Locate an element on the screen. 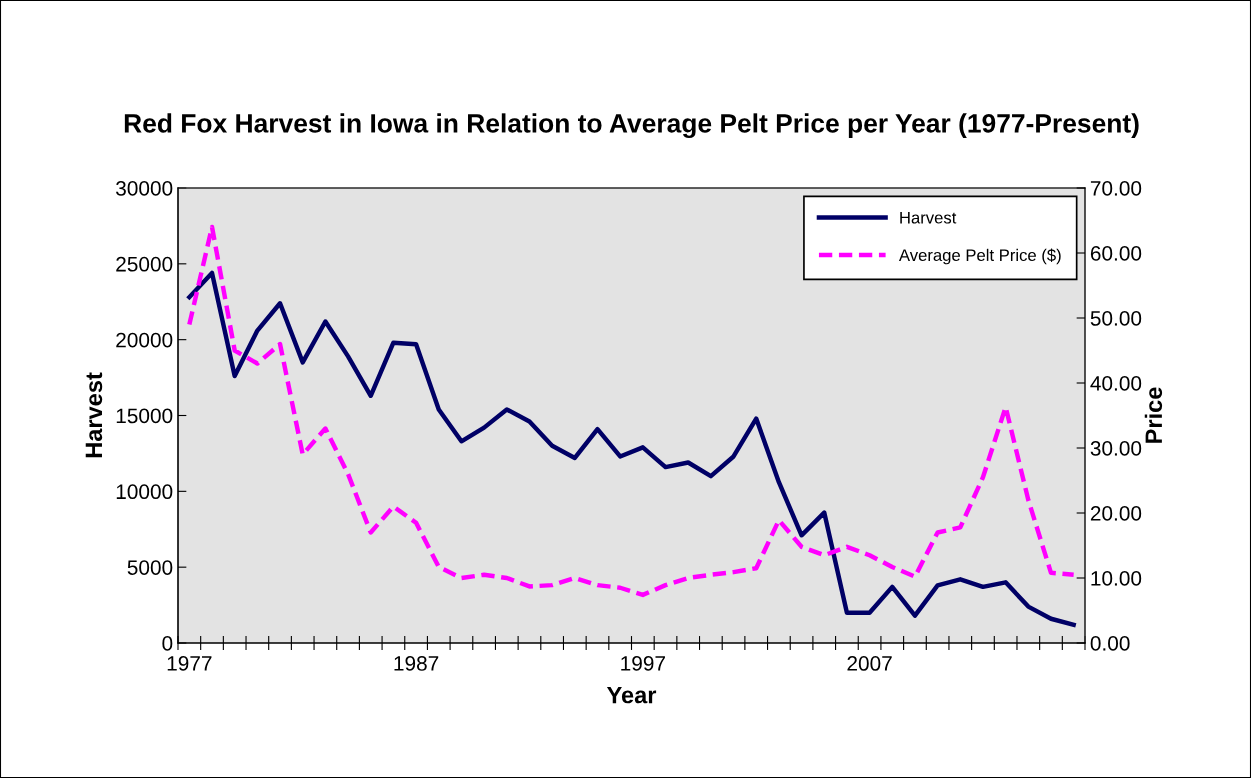 Image resolution: width=1251 pixels, height=778 pixels. y2-axis-title: Price is located at coordinates (1153, 415).